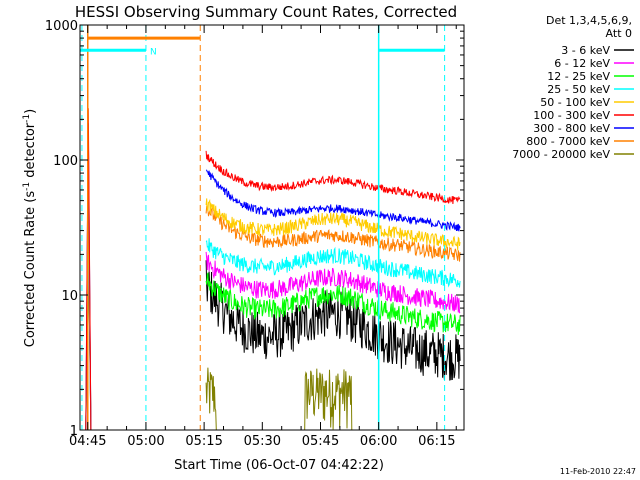 This screenshot has height=480, width=640. Describe the element at coordinates (568, 141) in the screenshot. I see `legend-label: 800 - 7000 keV` at that location.